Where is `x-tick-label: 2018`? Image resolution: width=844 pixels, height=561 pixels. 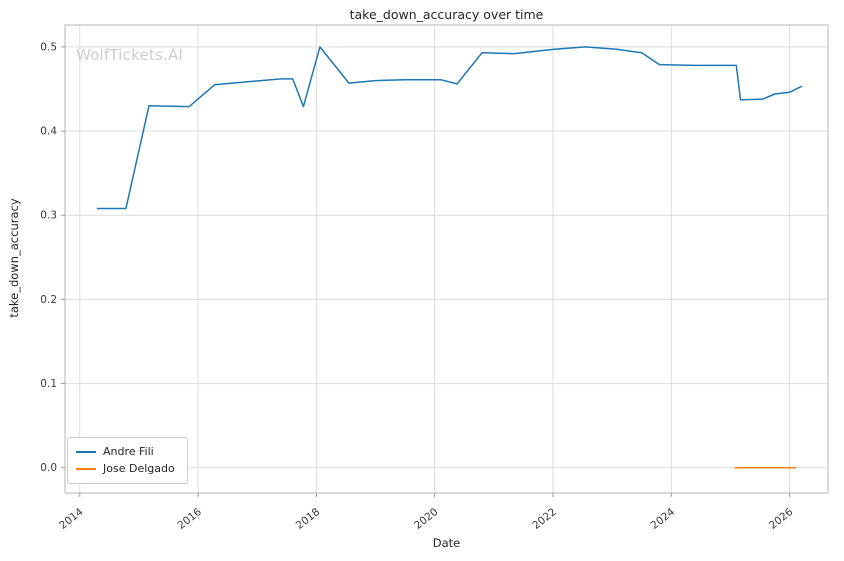 x-tick-label: 2018 is located at coordinates (308, 519).